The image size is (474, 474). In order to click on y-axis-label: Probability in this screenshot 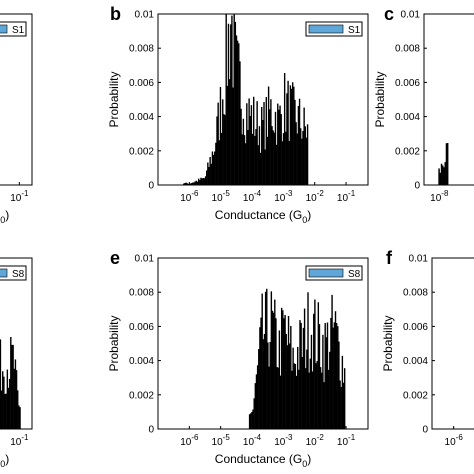, I will do `click(114, 343)`.